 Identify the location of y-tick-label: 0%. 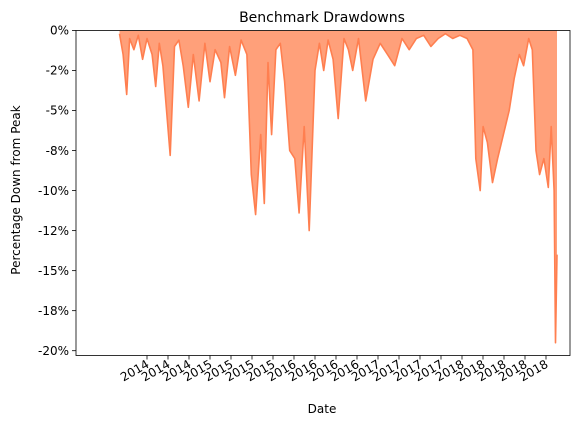
(59, 31).